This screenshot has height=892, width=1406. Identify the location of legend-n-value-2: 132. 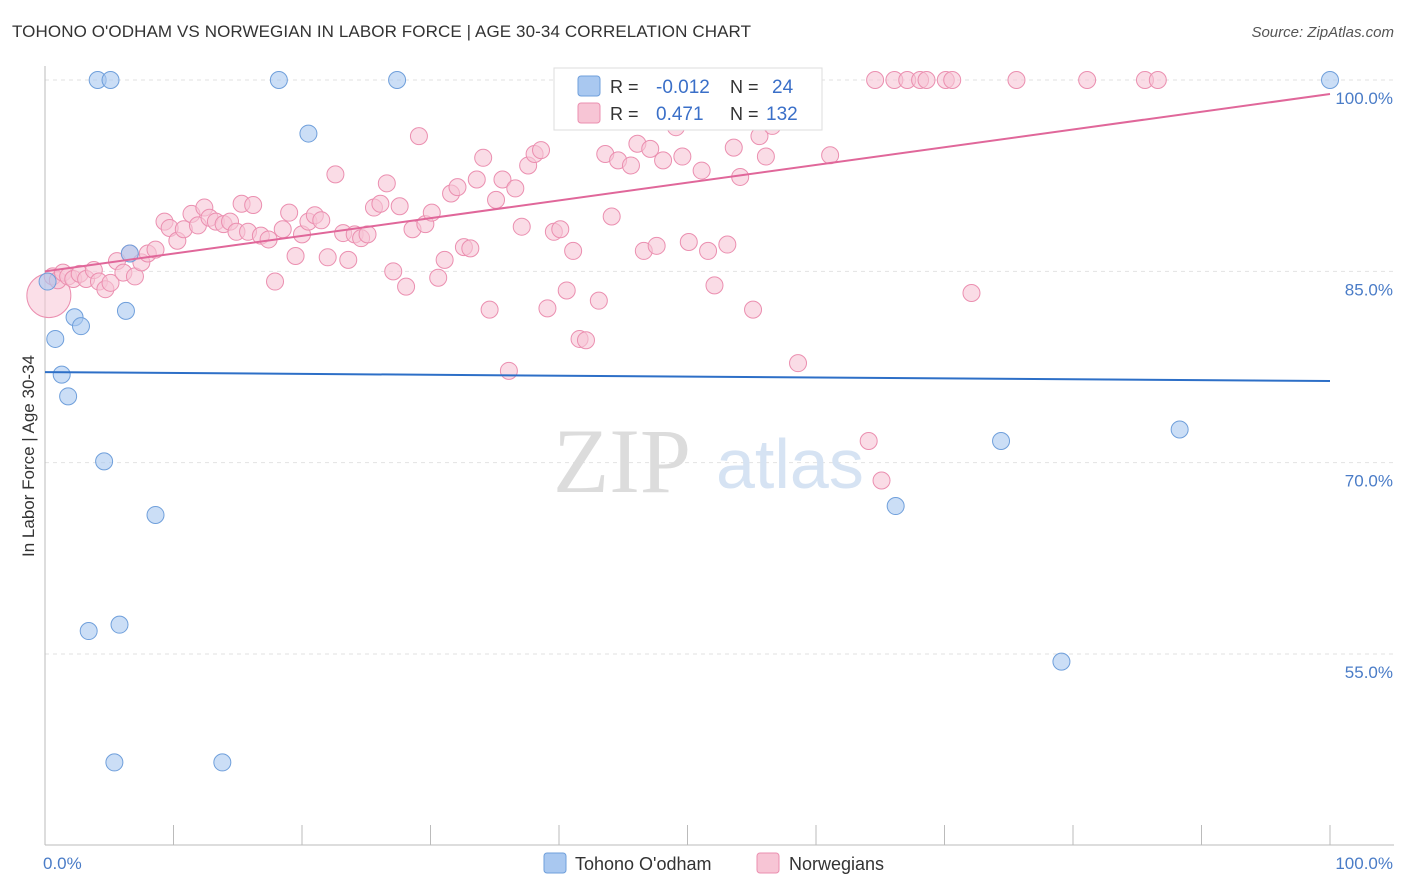
(782, 114).